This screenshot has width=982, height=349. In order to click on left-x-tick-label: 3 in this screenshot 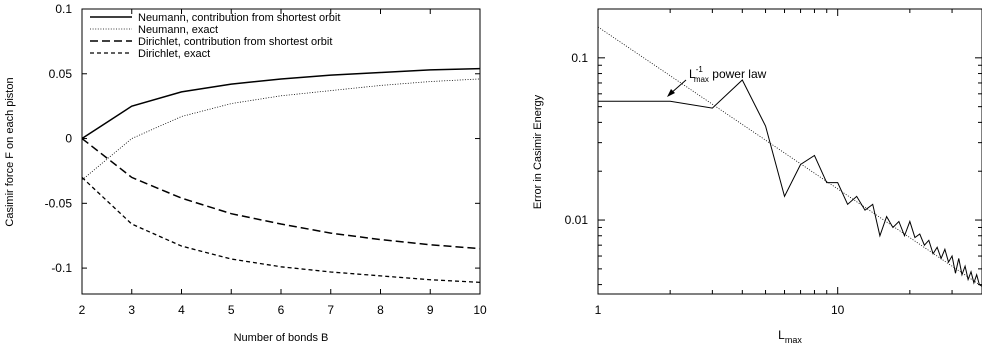, I will do `click(131, 310)`.